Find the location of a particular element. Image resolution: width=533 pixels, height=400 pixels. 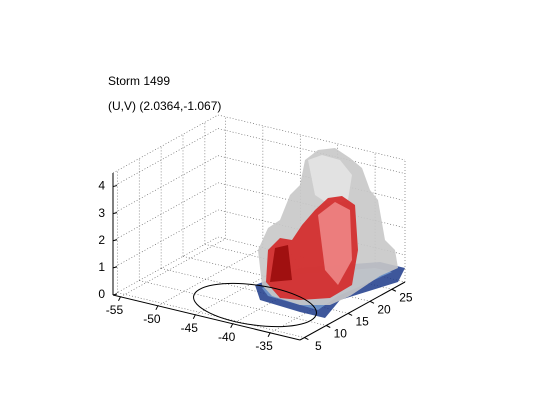

z-tick-label: 1 is located at coordinates (101, 267).